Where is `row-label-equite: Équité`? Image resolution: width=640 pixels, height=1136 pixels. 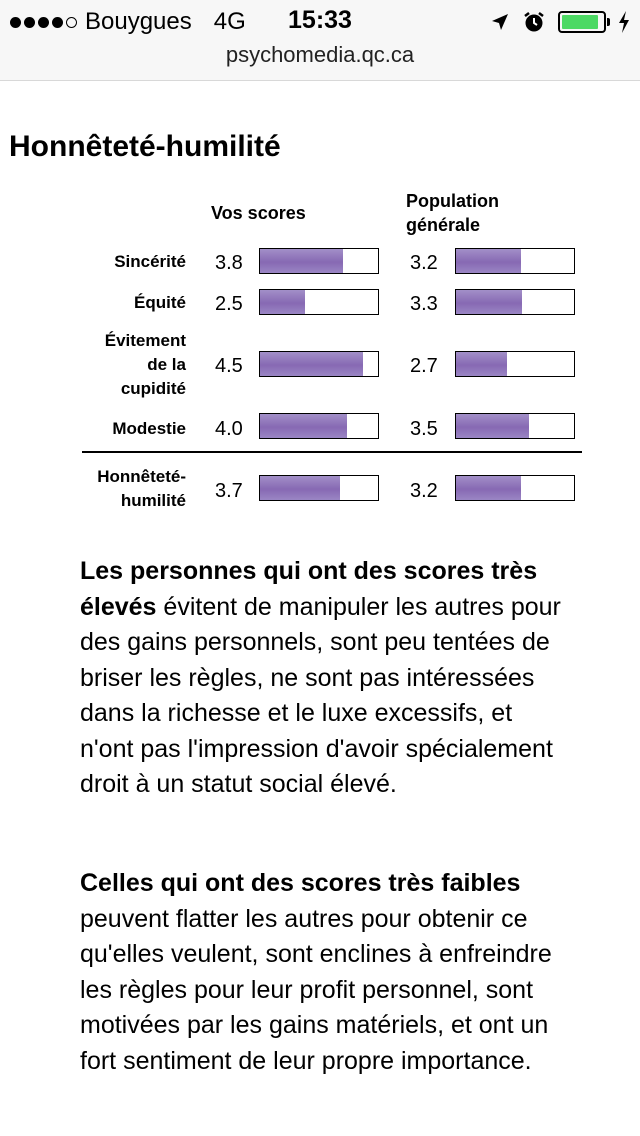 row-label-equite: Équité is located at coordinates (160, 303).